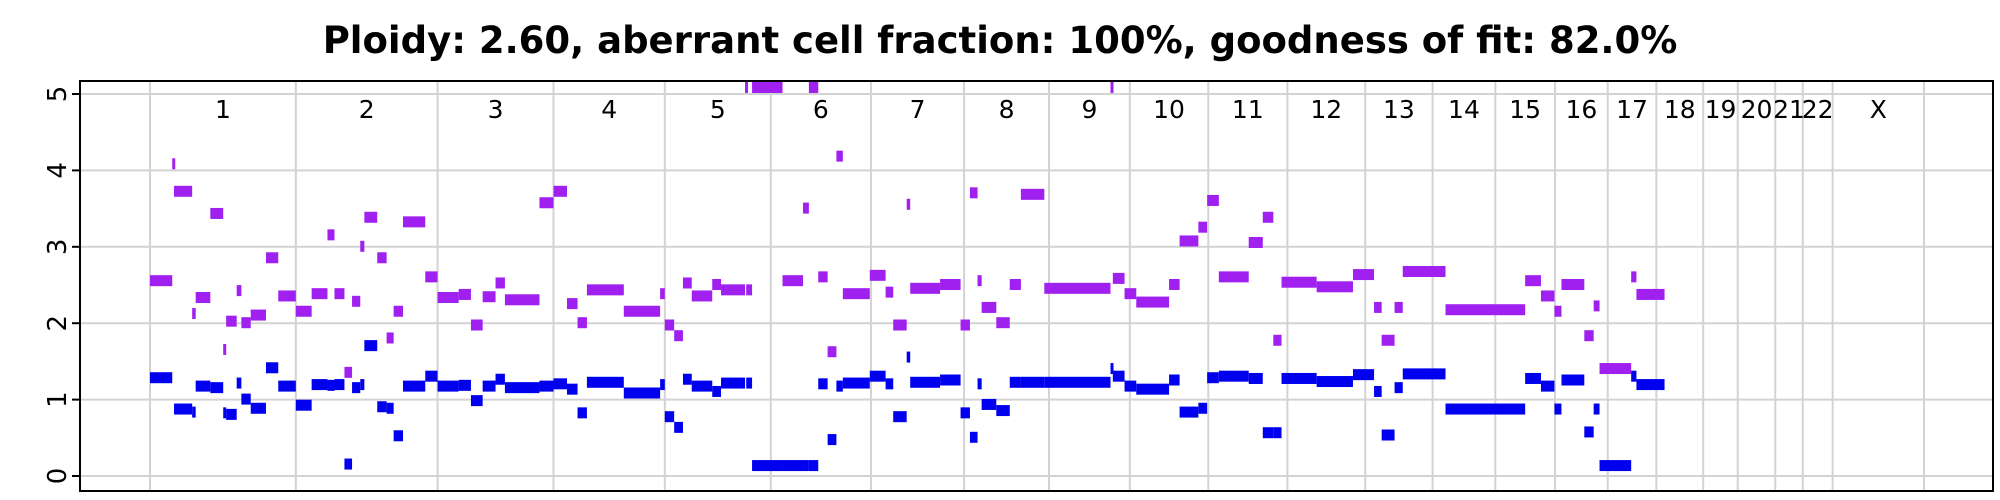 The image size is (2000, 500). Describe the element at coordinates (1721, 109) in the screenshot. I see `chromosome-label: 19` at that location.